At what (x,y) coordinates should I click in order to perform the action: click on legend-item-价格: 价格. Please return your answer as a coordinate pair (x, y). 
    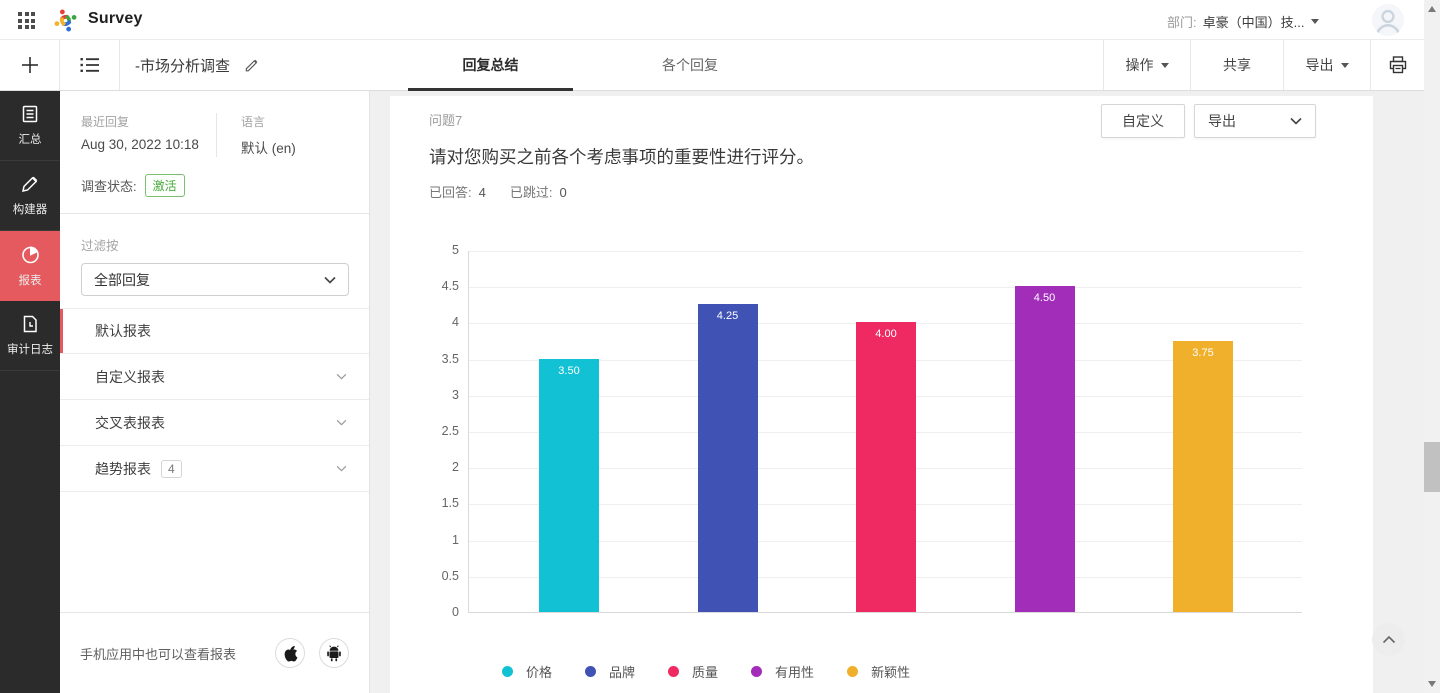
    Looking at the image, I should click on (527, 671).